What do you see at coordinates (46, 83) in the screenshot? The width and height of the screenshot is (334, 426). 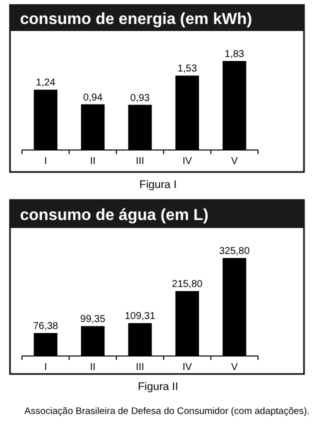 I see `data-label: 1,24` at bounding box center [46, 83].